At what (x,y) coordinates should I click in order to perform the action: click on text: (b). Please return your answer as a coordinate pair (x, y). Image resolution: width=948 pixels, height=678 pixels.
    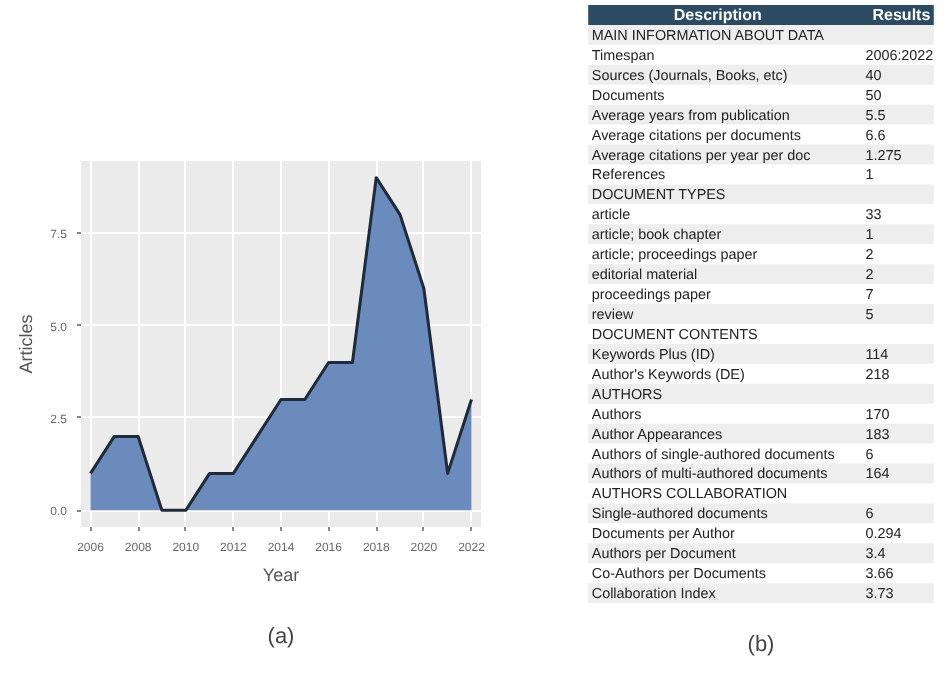
    Looking at the image, I should click on (761, 645).